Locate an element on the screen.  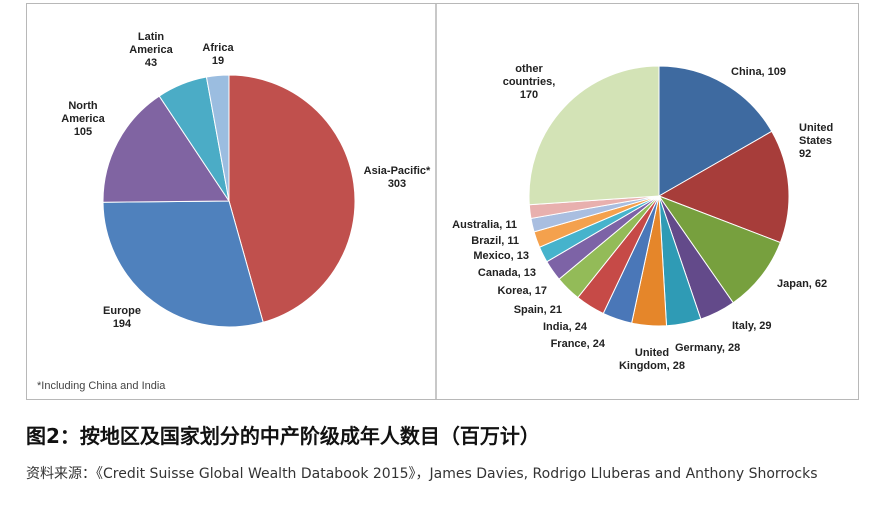
pie-label-china: China, 109 is located at coordinates (758, 72).